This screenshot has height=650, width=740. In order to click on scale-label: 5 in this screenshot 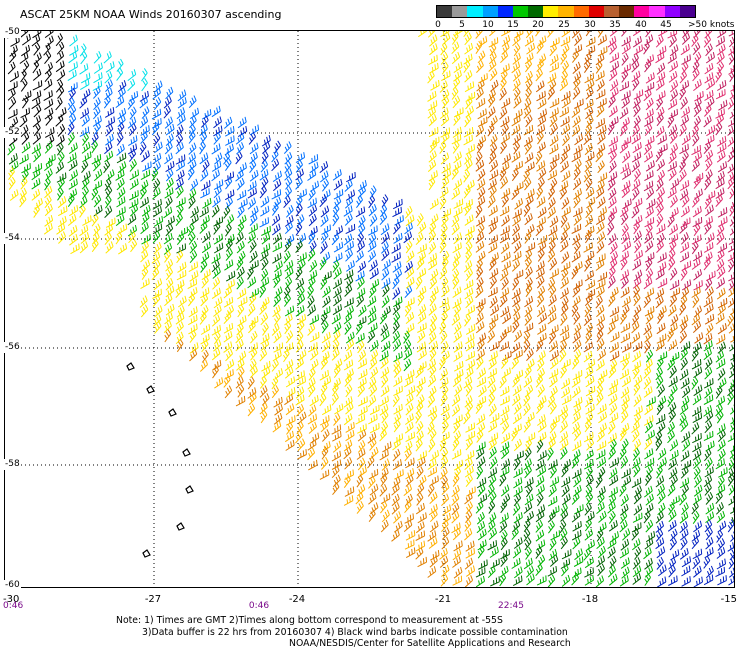, I will do `click(462, 25)`.